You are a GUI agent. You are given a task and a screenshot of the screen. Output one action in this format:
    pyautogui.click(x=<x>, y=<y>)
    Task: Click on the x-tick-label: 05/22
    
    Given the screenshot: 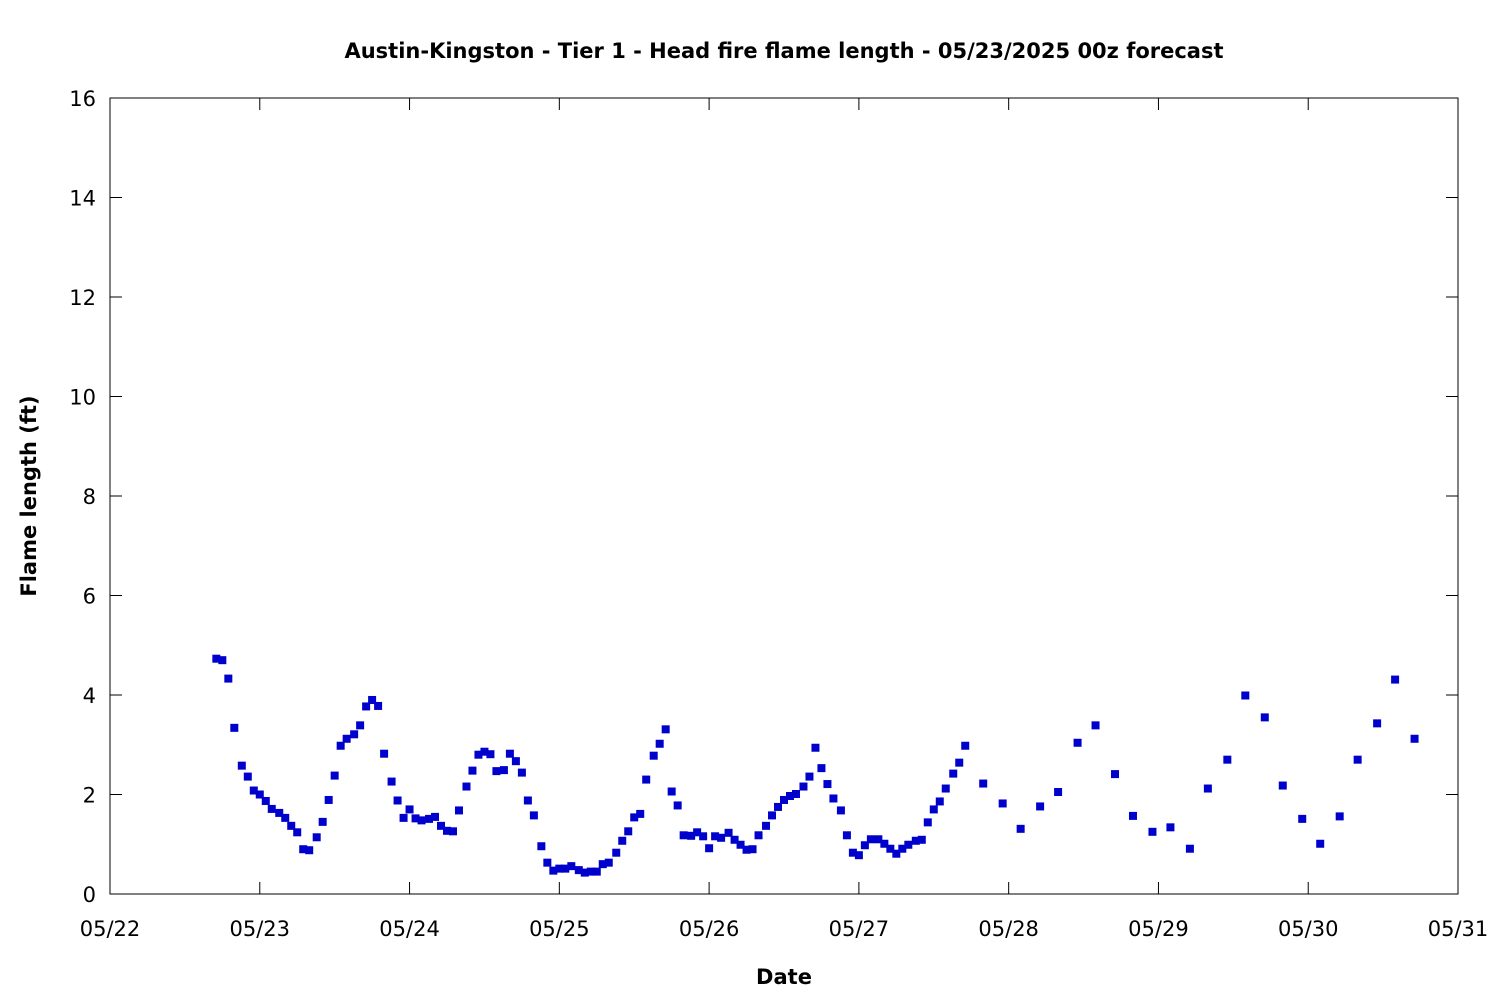 What is the action you would take?
    pyautogui.click(x=110, y=929)
    